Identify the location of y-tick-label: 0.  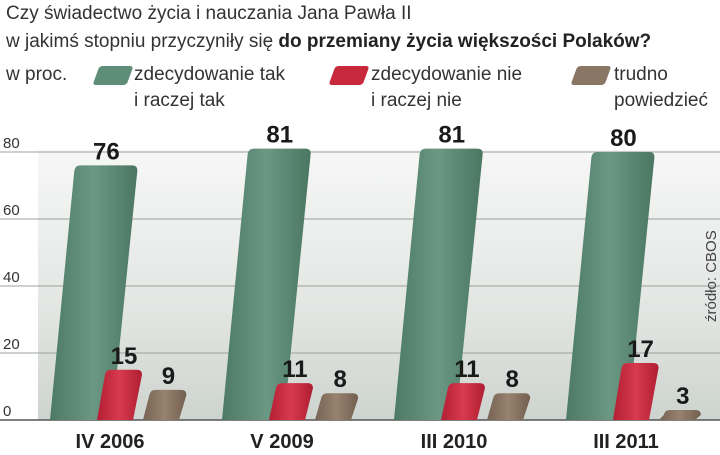
(7, 411).